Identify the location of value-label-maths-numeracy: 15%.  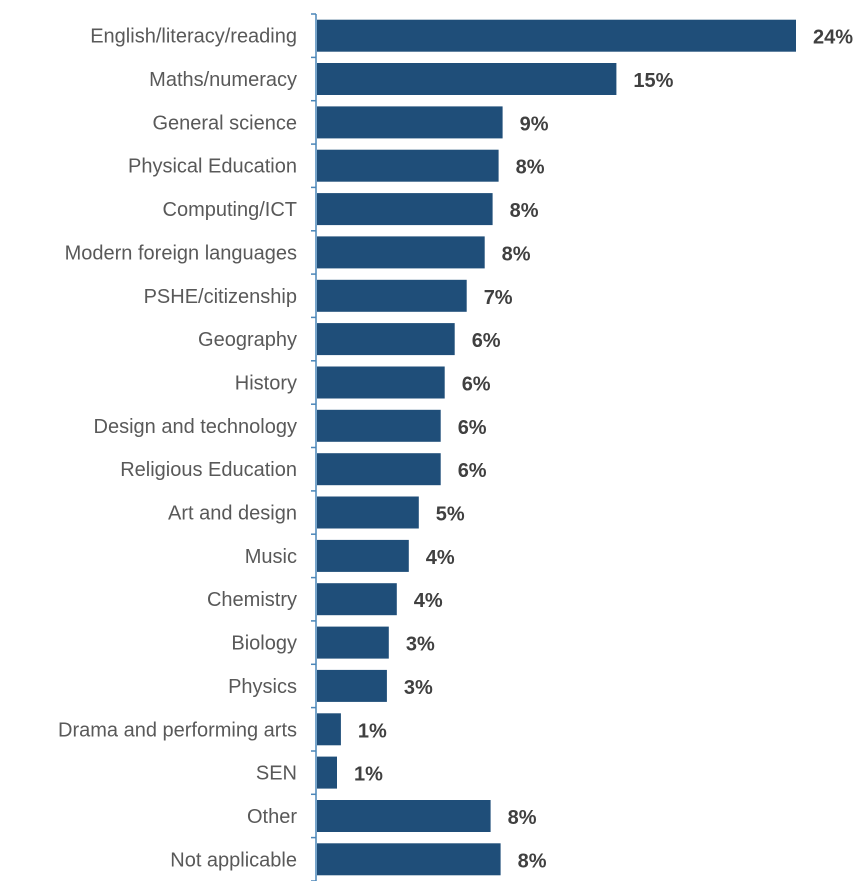
(653, 81).